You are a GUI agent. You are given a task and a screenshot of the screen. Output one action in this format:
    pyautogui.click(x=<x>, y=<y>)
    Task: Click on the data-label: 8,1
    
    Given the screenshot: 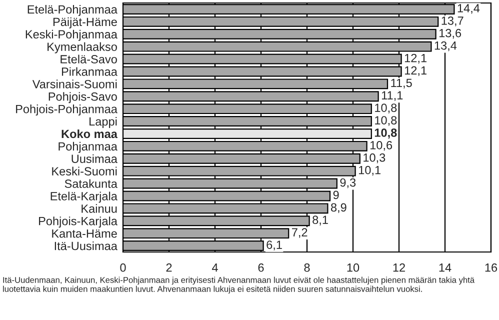 What is the action you would take?
    pyautogui.click(x=320, y=221)
    